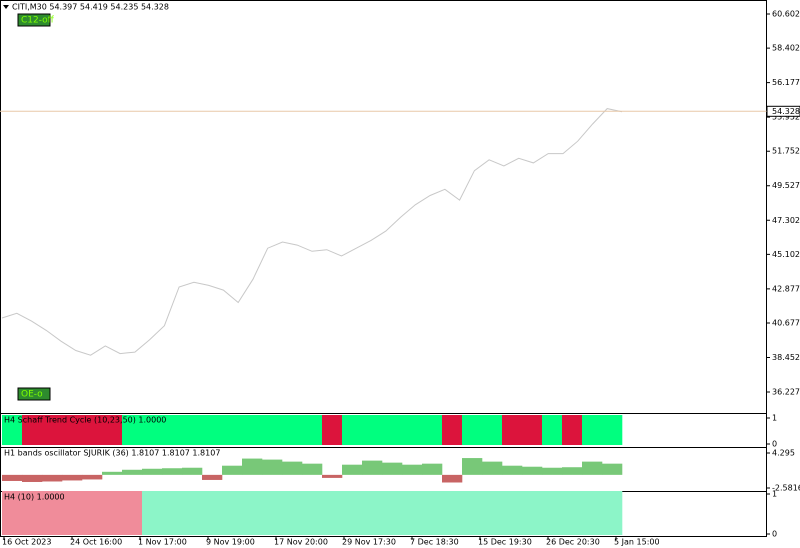  What do you see at coordinates (786, 322) in the screenshot?
I see `price-label: 40.677` at bounding box center [786, 322].